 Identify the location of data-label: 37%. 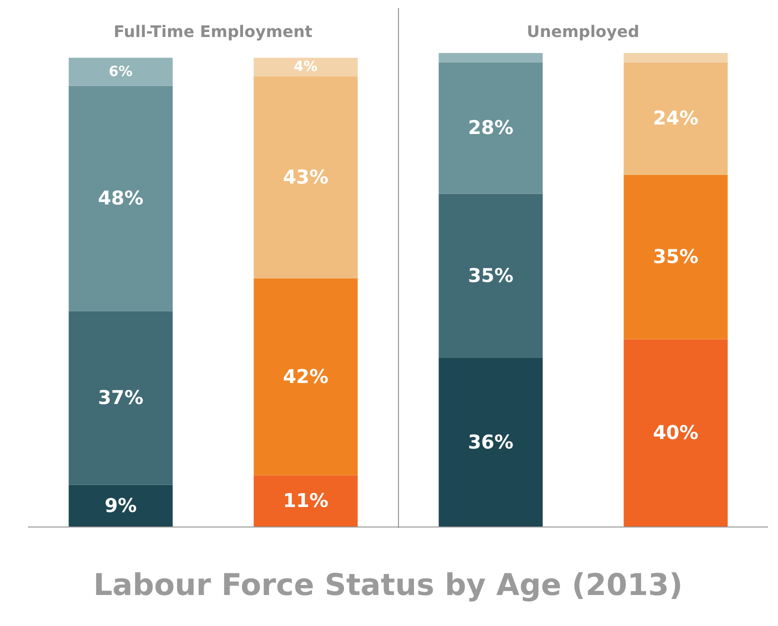
(121, 397).